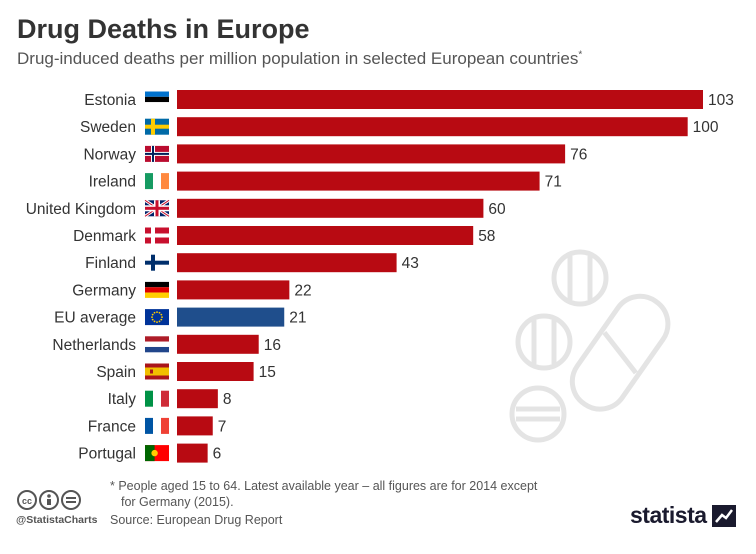  I want to click on statista-logo: statista, so click(668, 515).